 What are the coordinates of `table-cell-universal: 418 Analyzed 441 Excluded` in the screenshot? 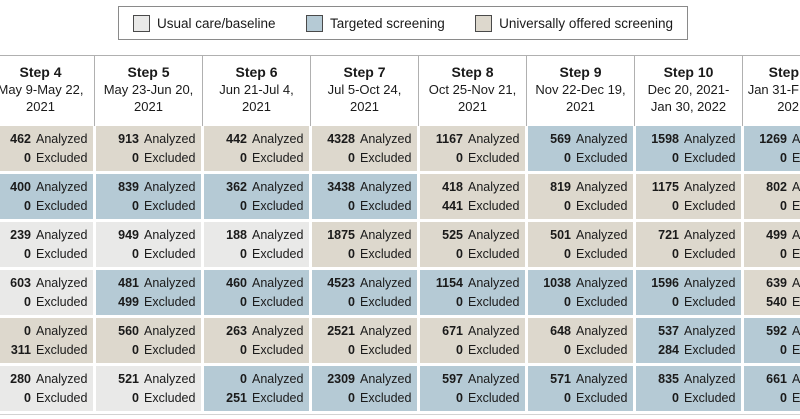 It's located at (472, 196).